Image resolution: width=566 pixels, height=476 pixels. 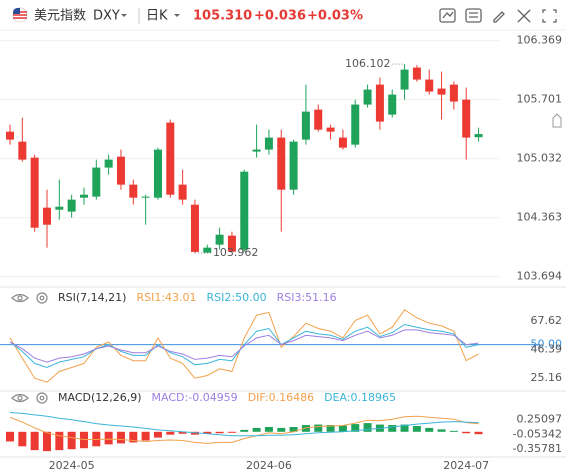 I want to click on y-tick-label: 103.694, so click(x=540, y=276).